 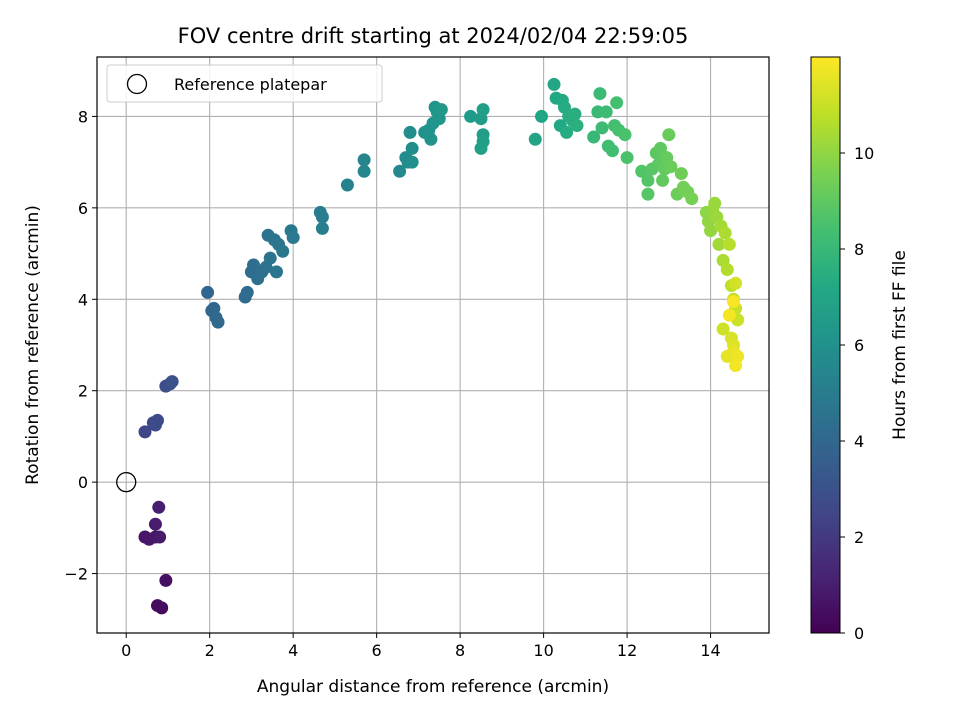 I want to click on x-tick-label: 4, so click(x=293, y=650).